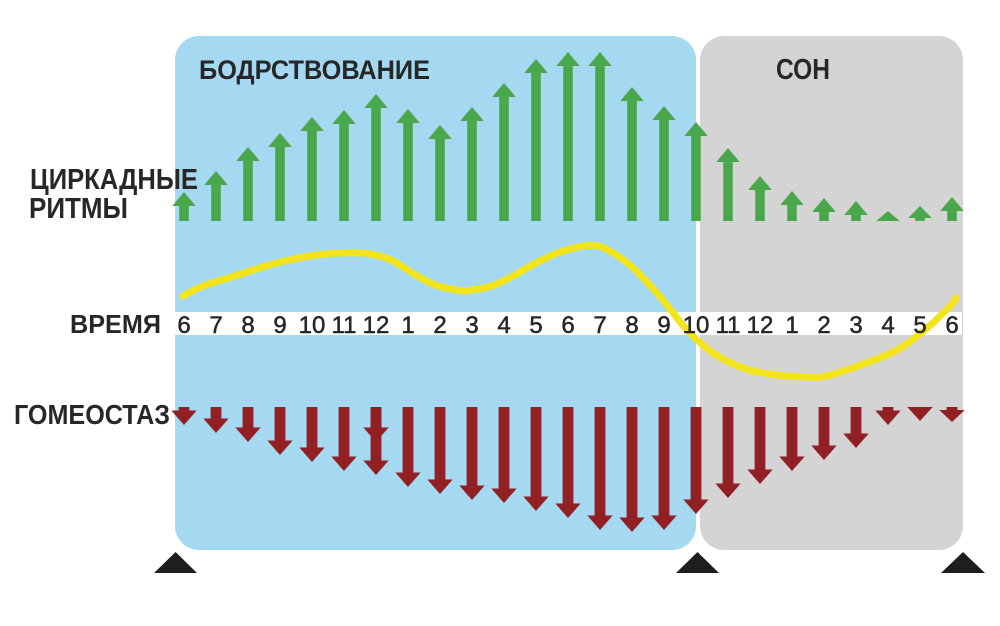 This screenshot has height=626, width=1000. I want to click on svg-text: ГОМЕОСТАЗ, so click(92, 414).